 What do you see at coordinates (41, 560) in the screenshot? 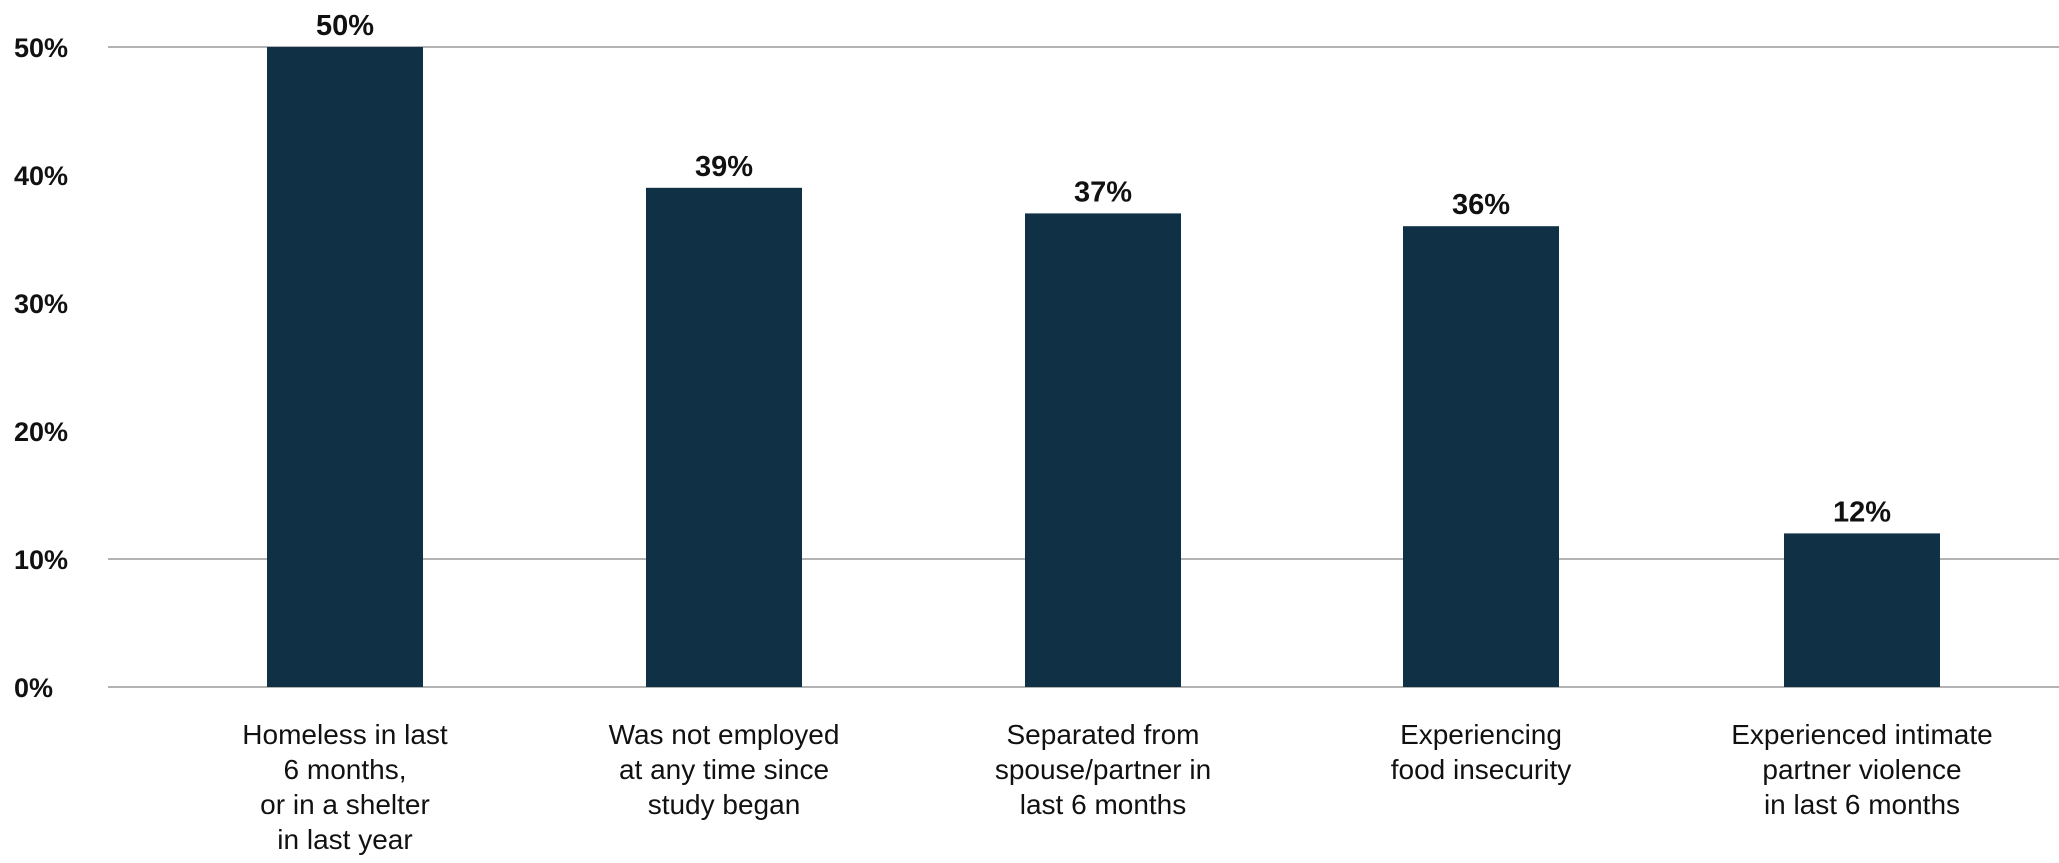
I see `y-tick-label: 10%` at bounding box center [41, 560].